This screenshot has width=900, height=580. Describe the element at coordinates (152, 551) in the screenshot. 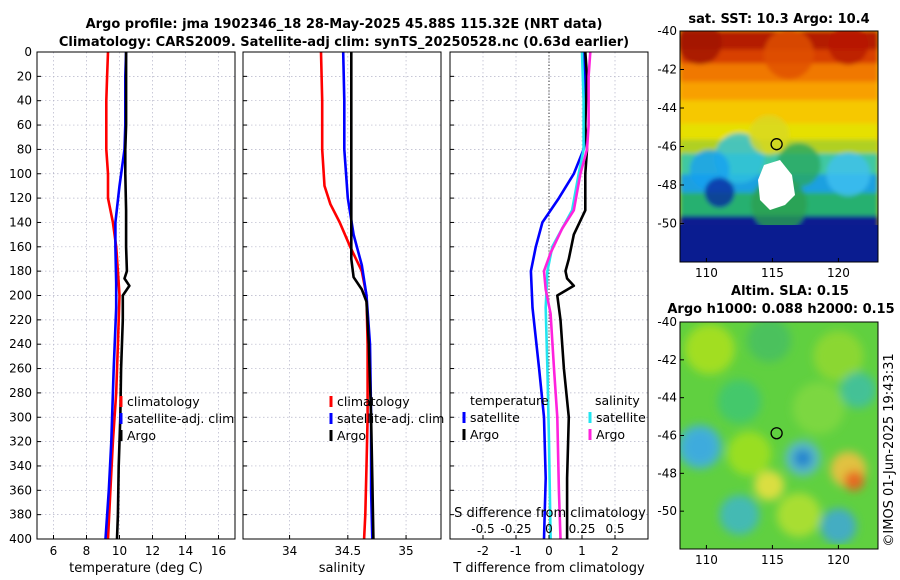

I see `x-tick-label: 12` at that location.